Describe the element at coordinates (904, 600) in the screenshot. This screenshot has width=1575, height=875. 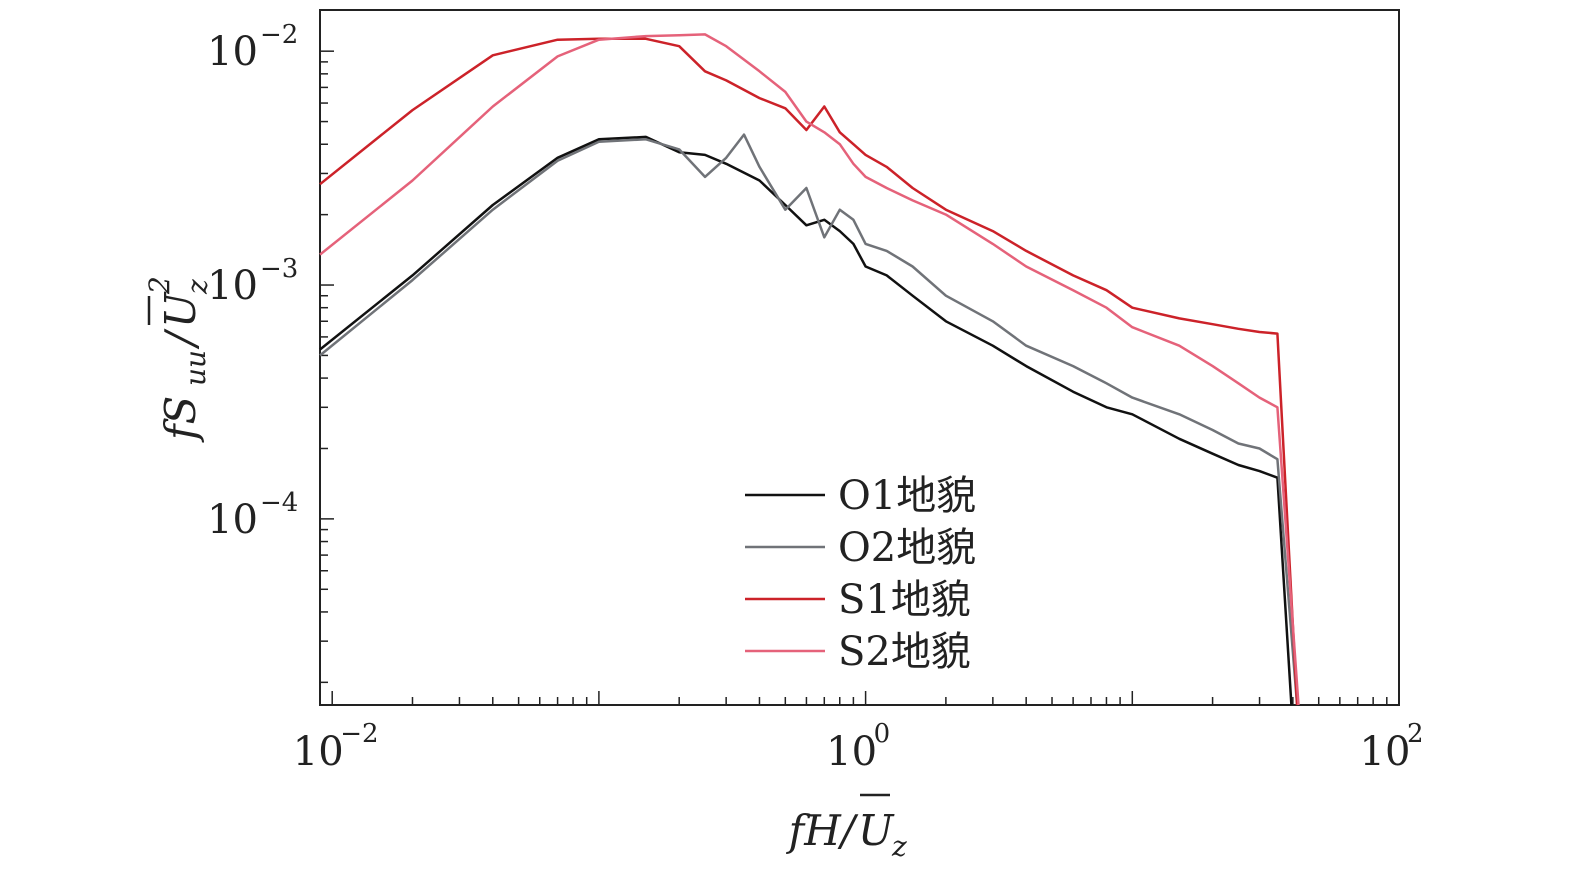
I see `legend-label: S1地貌` at that location.